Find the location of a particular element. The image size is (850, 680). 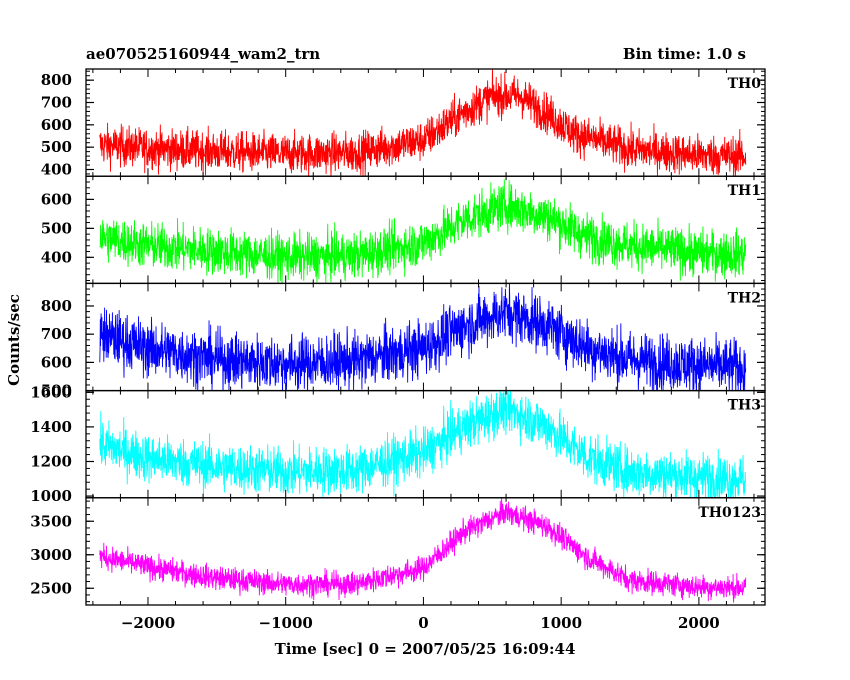

y-tick-label: 1000 is located at coordinates (51, 496).